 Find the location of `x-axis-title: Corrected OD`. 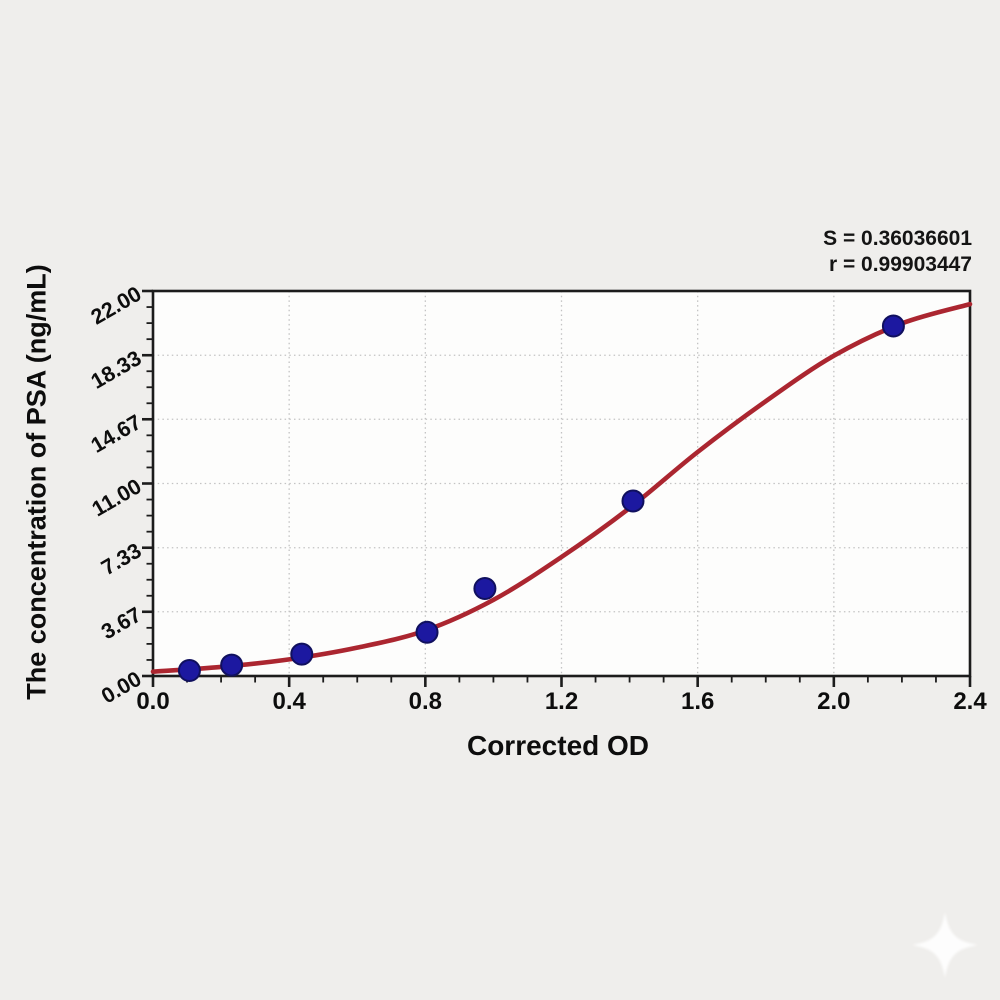

x-axis-title: Corrected OD is located at coordinates (558, 745).